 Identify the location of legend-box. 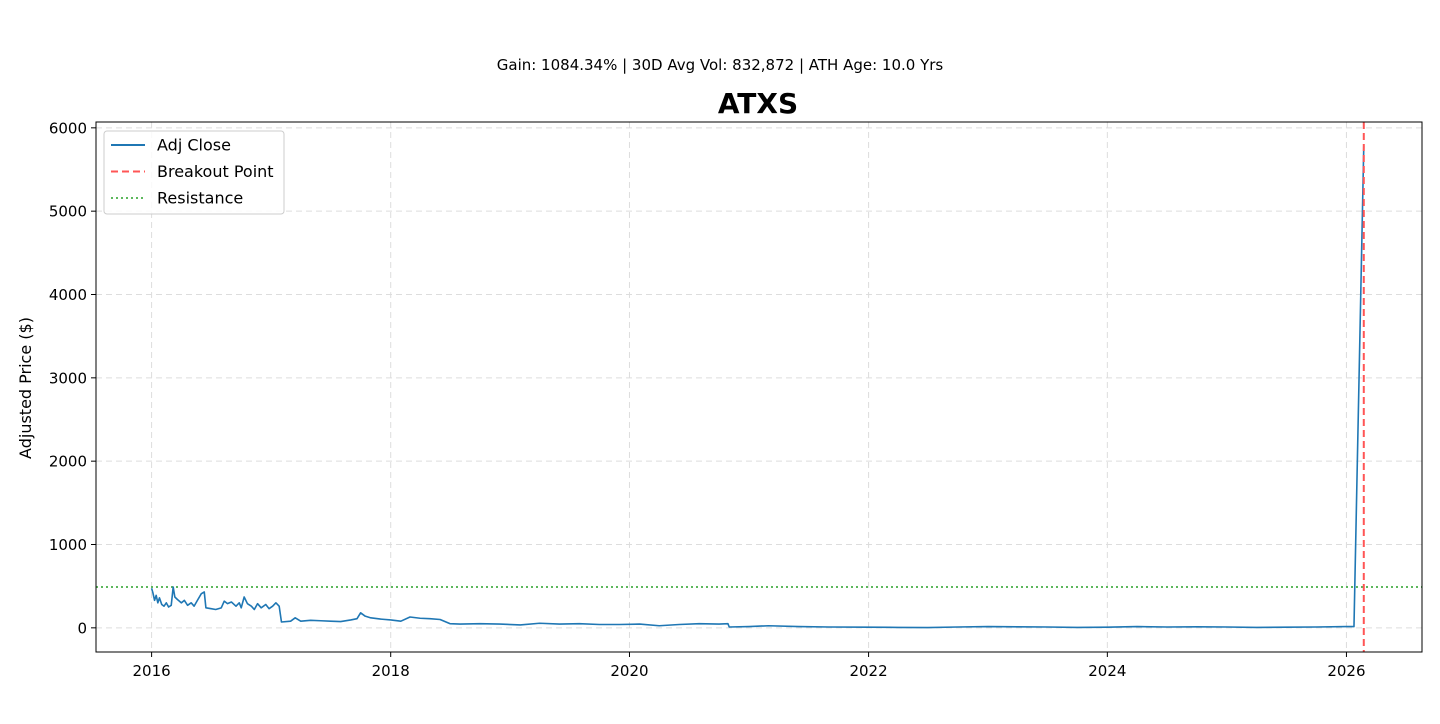
(194, 172).